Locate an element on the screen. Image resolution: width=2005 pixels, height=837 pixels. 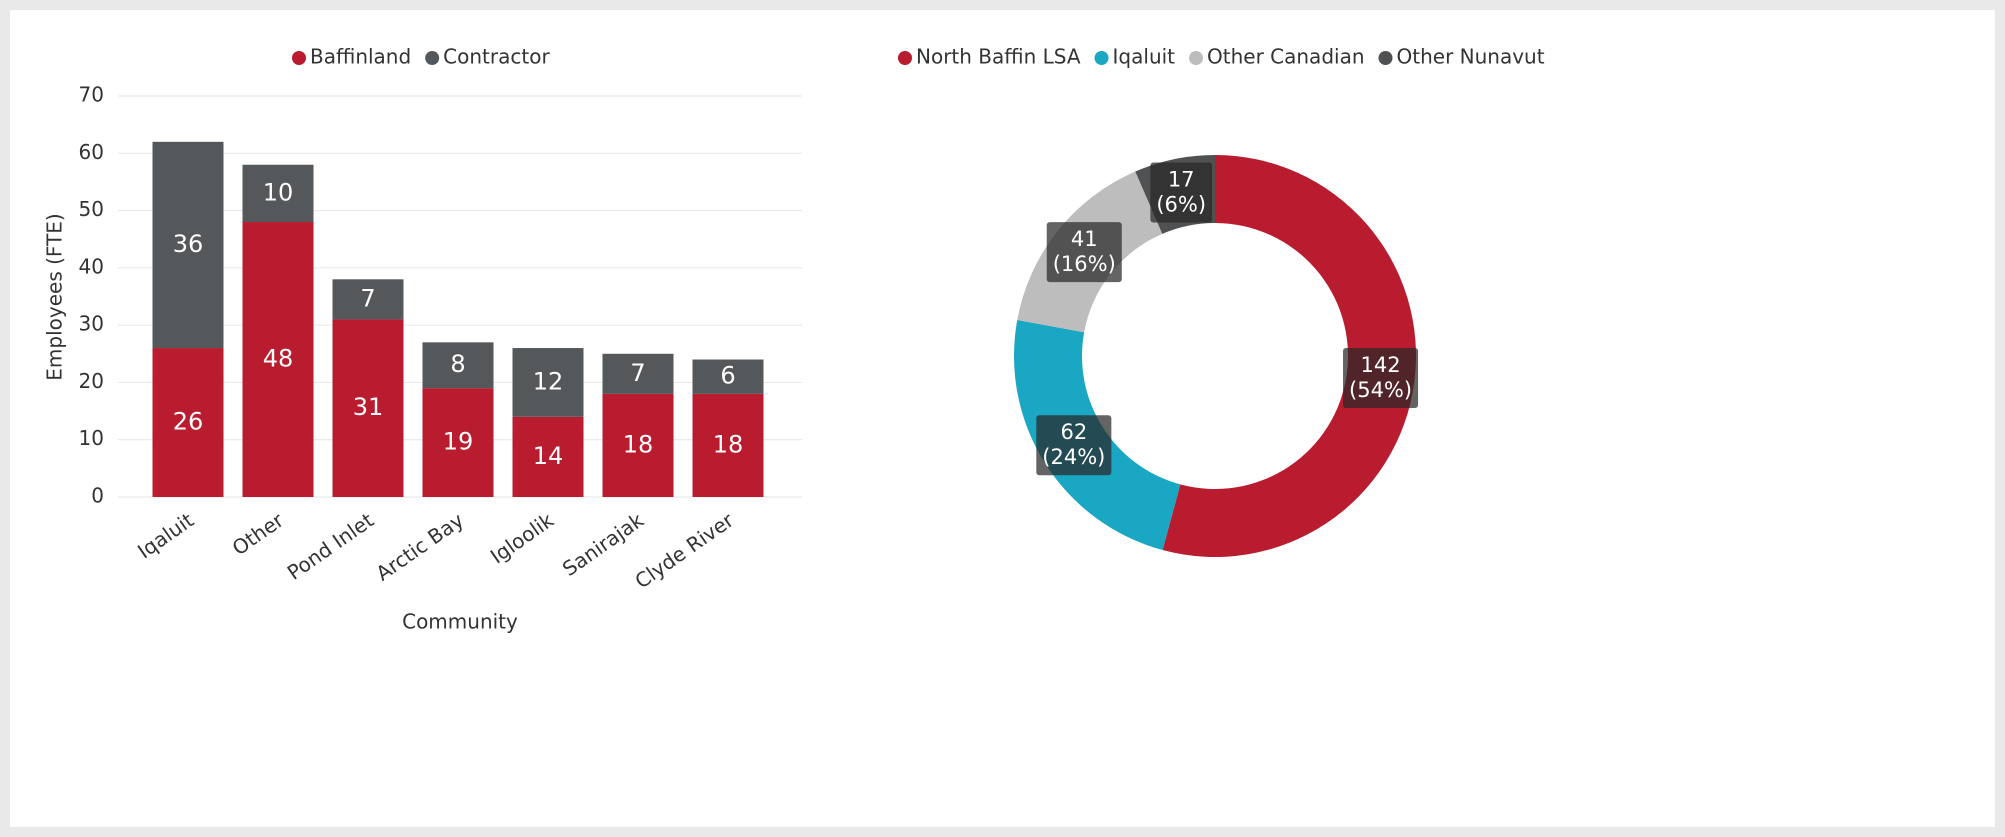
percent-label: (54%) is located at coordinates (1380, 390).